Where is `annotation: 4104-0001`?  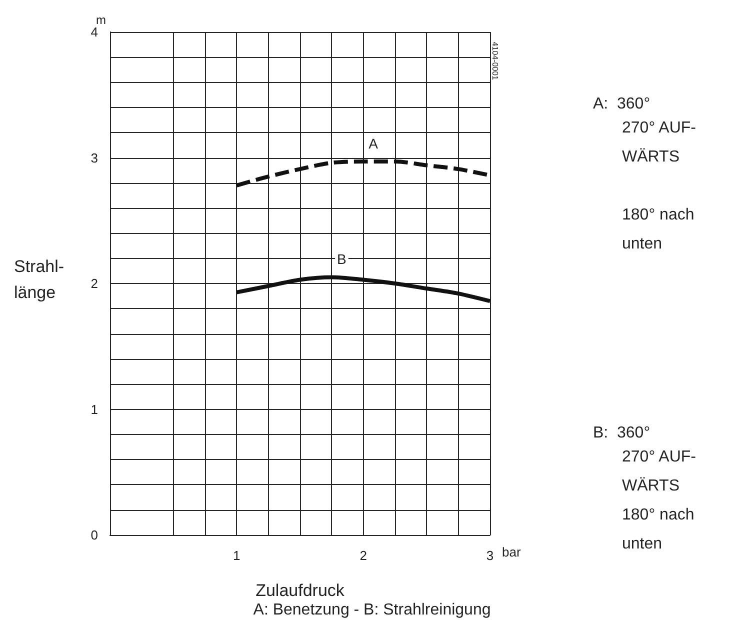 annotation: 4104-0001 is located at coordinates (495, 61).